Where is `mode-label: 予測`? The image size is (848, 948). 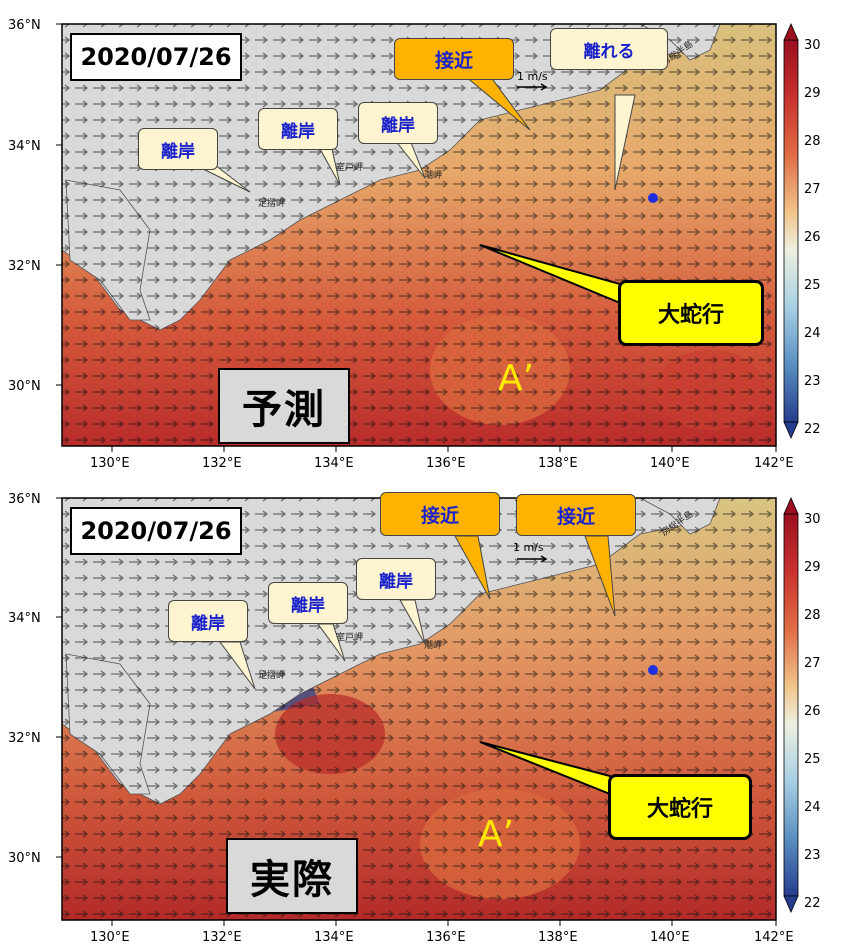
mode-label: 予測 is located at coordinates (284, 406).